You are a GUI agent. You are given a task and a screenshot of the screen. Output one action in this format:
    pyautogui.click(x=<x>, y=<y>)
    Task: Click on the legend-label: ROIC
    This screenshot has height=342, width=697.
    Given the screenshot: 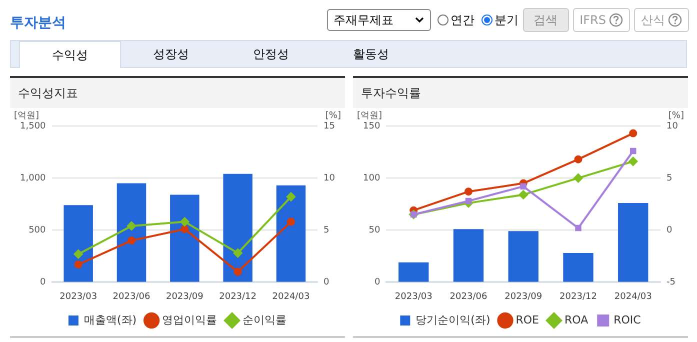 What is the action you would take?
    pyautogui.click(x=628, y=319)
    